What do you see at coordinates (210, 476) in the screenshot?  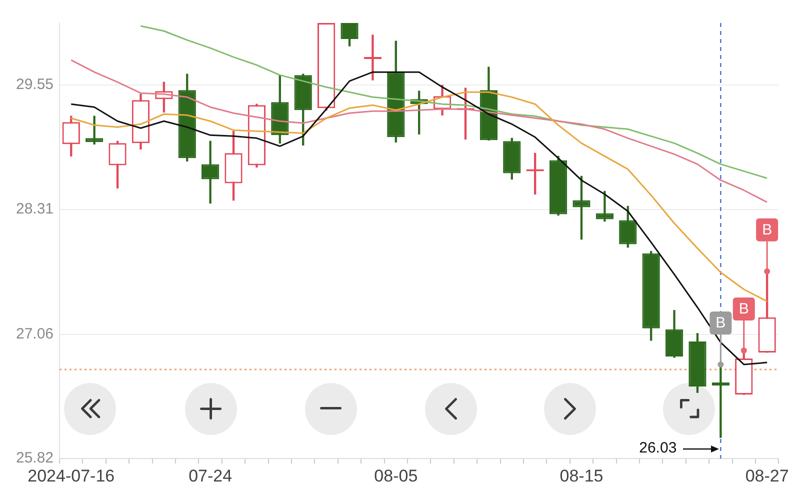 I see `x-tick-label: 07-24` at bounding box center [210, 476].